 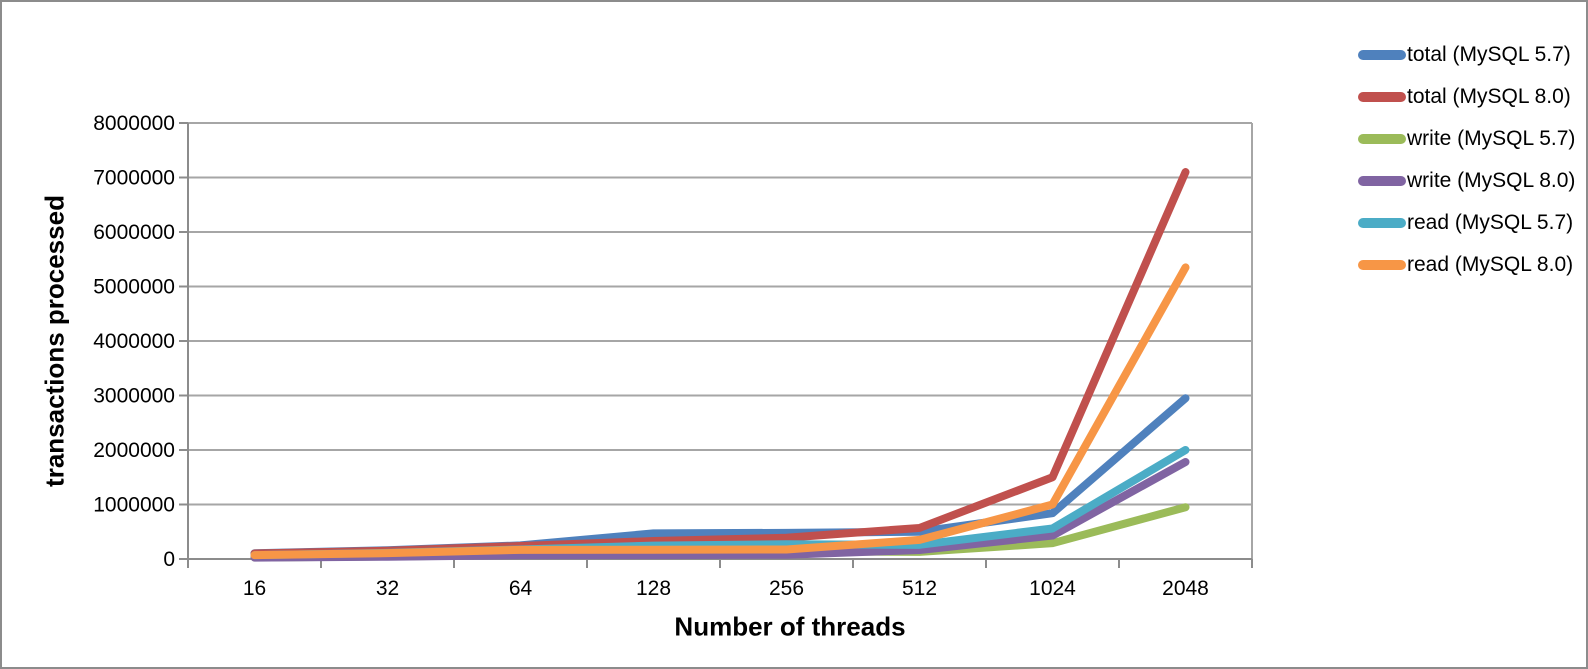 I want to click on y-tick-label: 7000000, so click(x=134, y=178).